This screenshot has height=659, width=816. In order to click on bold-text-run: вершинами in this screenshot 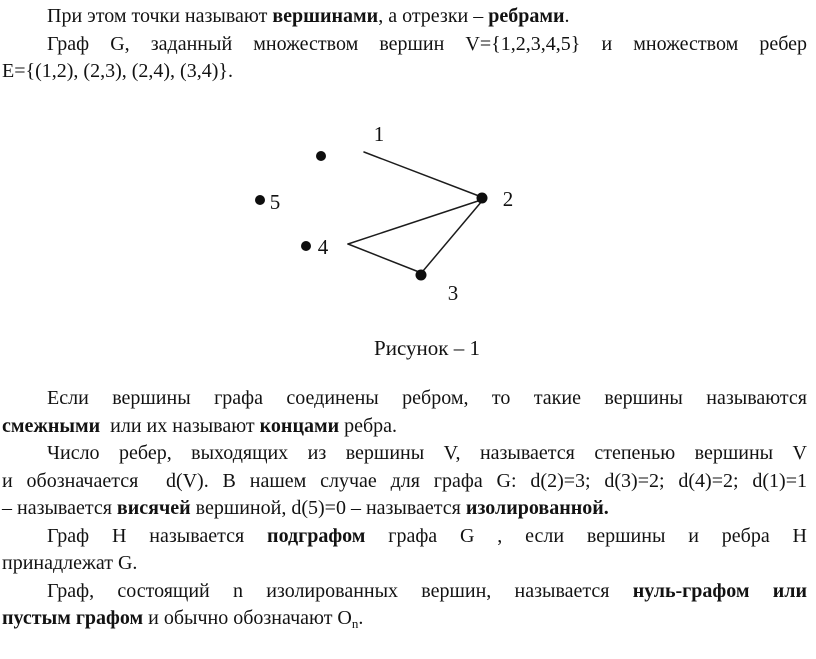, I will do `click(325, 16)`.